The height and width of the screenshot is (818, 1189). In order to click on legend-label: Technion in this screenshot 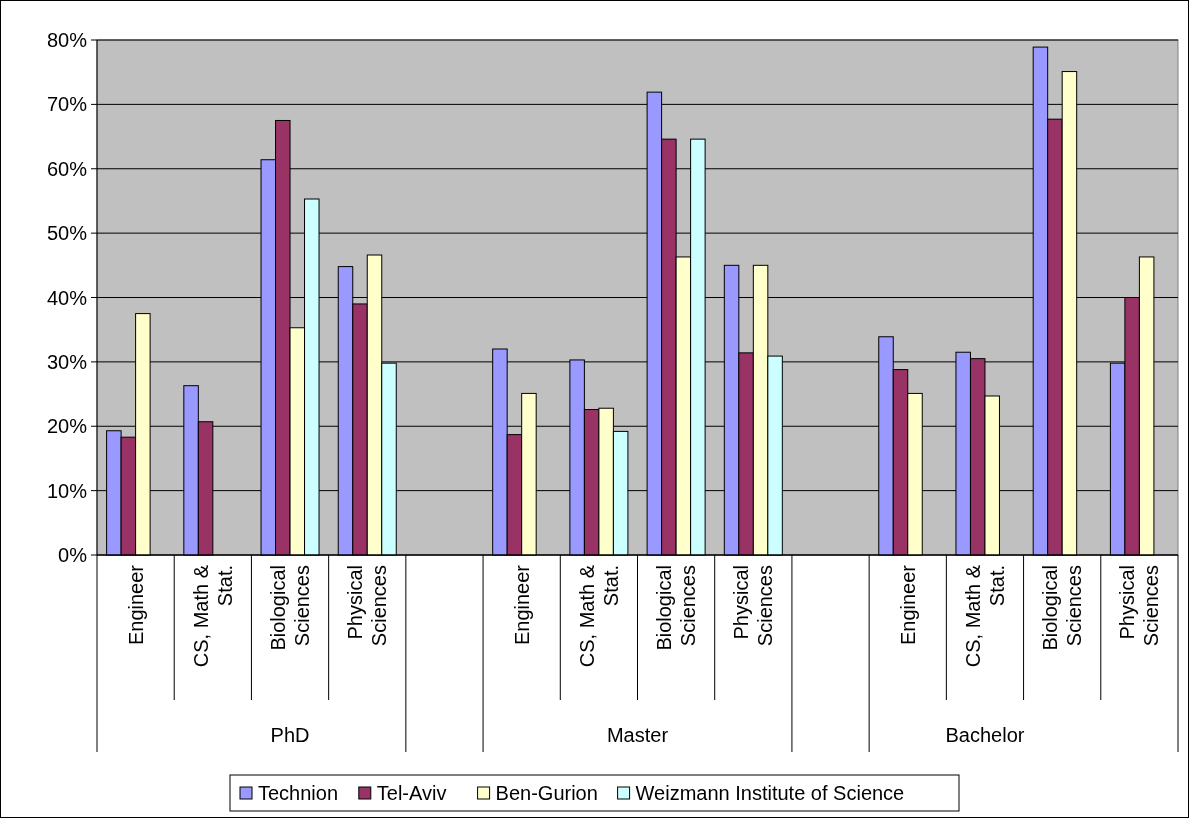, I will do `click(298, 793)`.